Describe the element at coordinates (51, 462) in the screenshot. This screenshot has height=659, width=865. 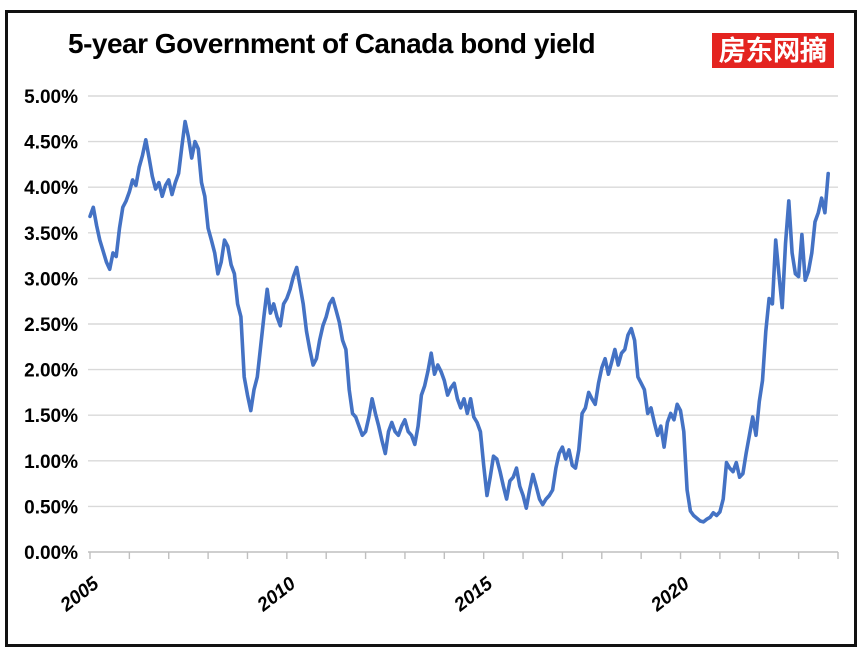
I see `y-axis-label: 1.00%` at that location.